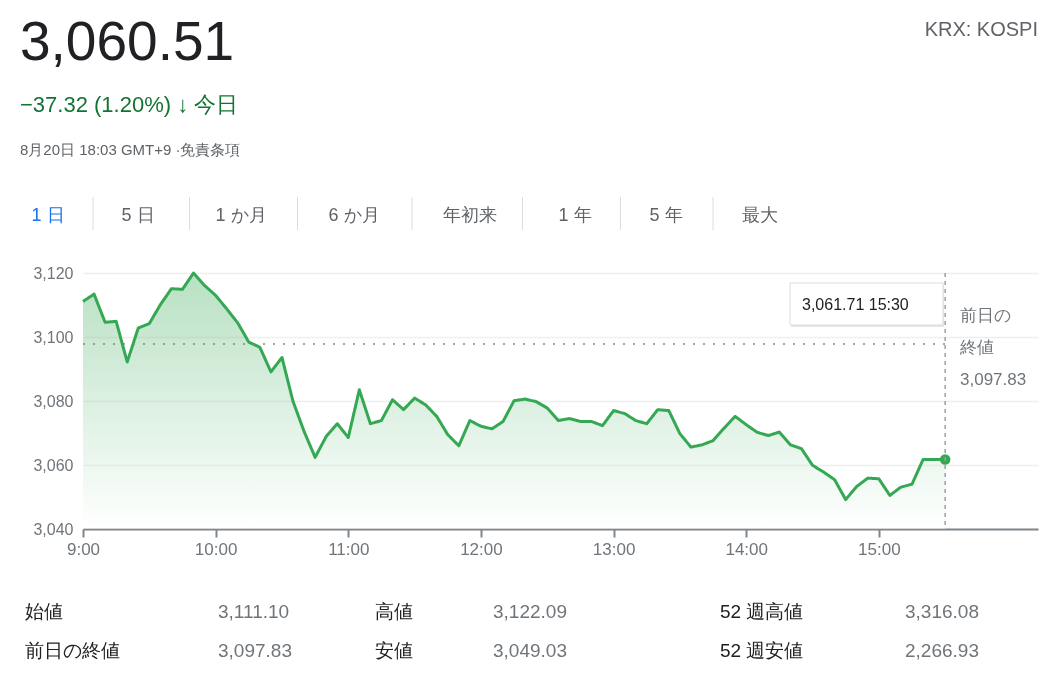  What do you see at coordinates (746, 549) in the screenshot?
I see `x-tick-label: 14:00` at bounding box center [746, 549].